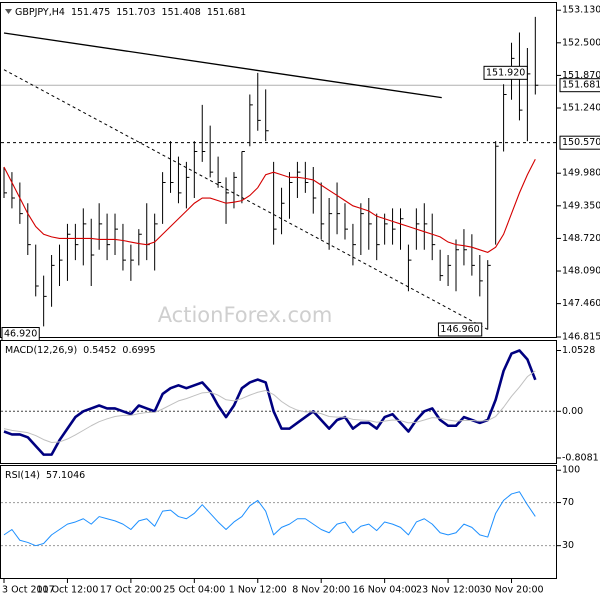 The image size is (600, 600). Describe the element at coordinates (572, 411) in the screenshot. I see `y-tick-label: 0.00` at that location.